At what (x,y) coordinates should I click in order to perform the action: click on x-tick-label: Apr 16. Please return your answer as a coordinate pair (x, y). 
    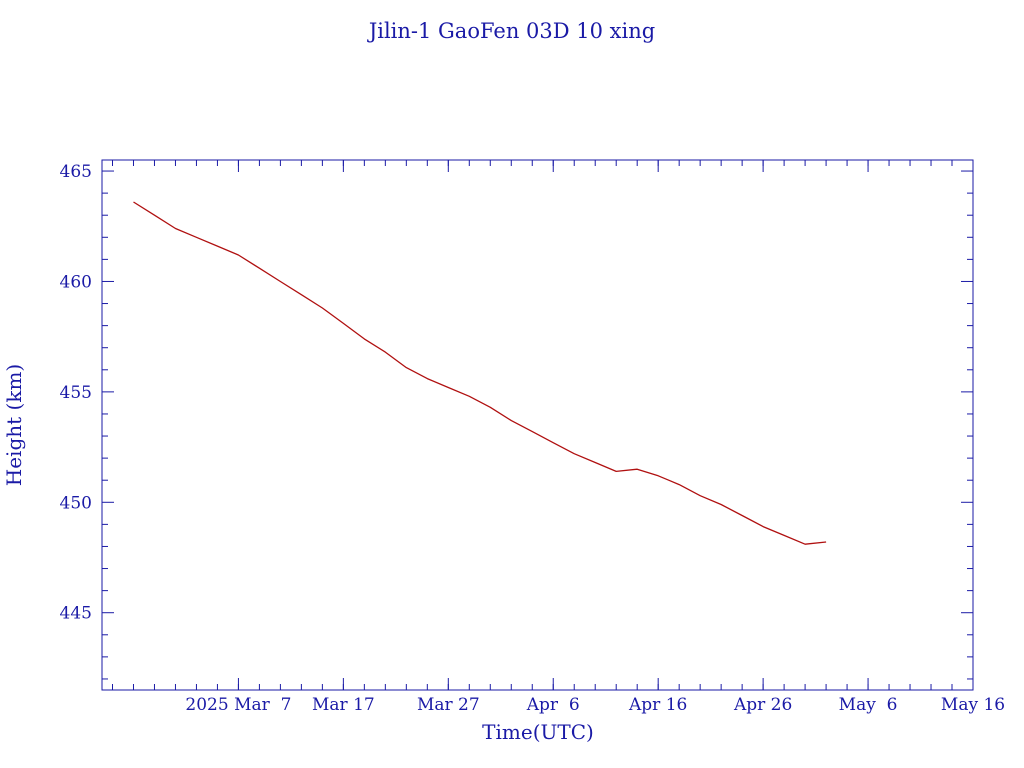
    Looking at the image, I should click on (657, 705).